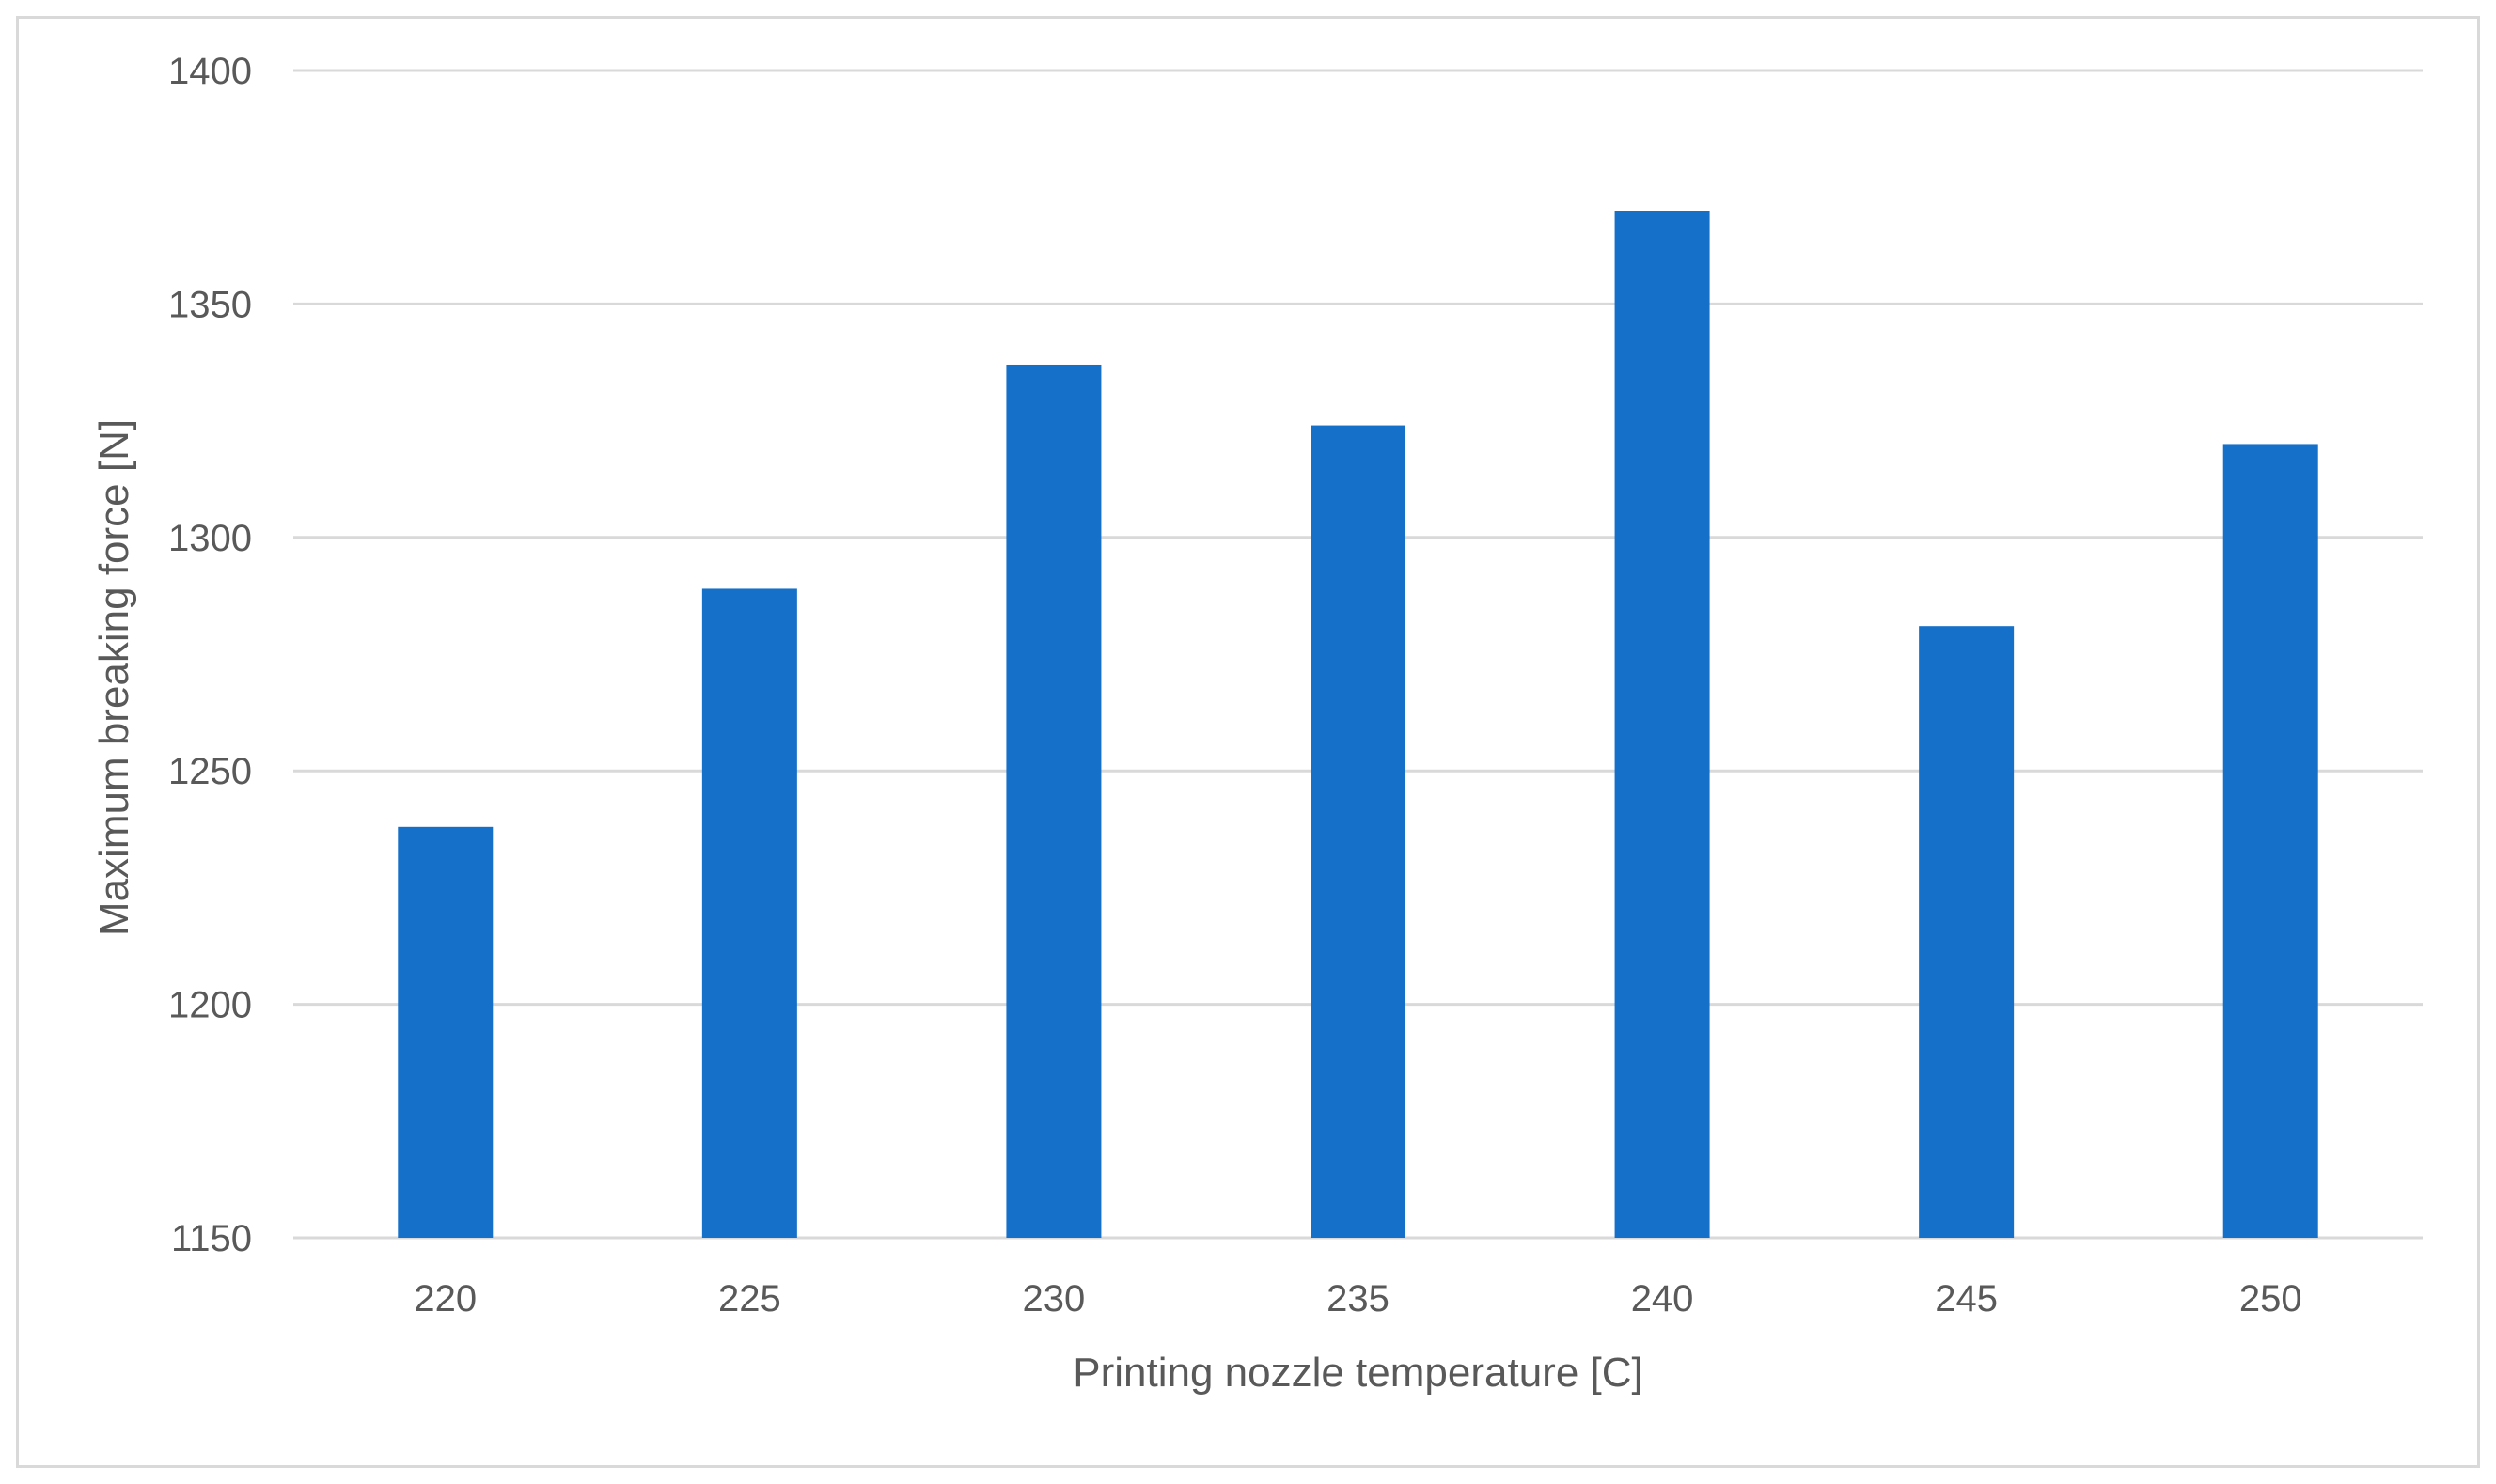 This screenshot has height=1484, width=2496. I want to click on y-tick-label: 1200, so click(210, 1005).